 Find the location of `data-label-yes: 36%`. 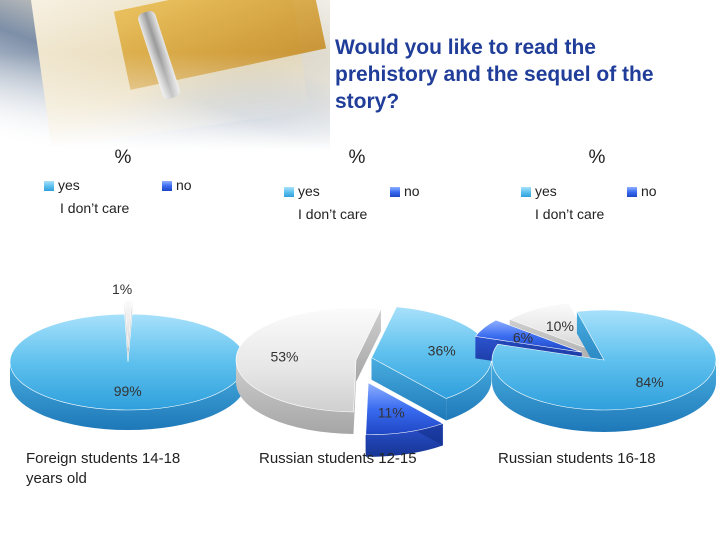

data-label-yes: 36% is located at coordinates (442, 351).